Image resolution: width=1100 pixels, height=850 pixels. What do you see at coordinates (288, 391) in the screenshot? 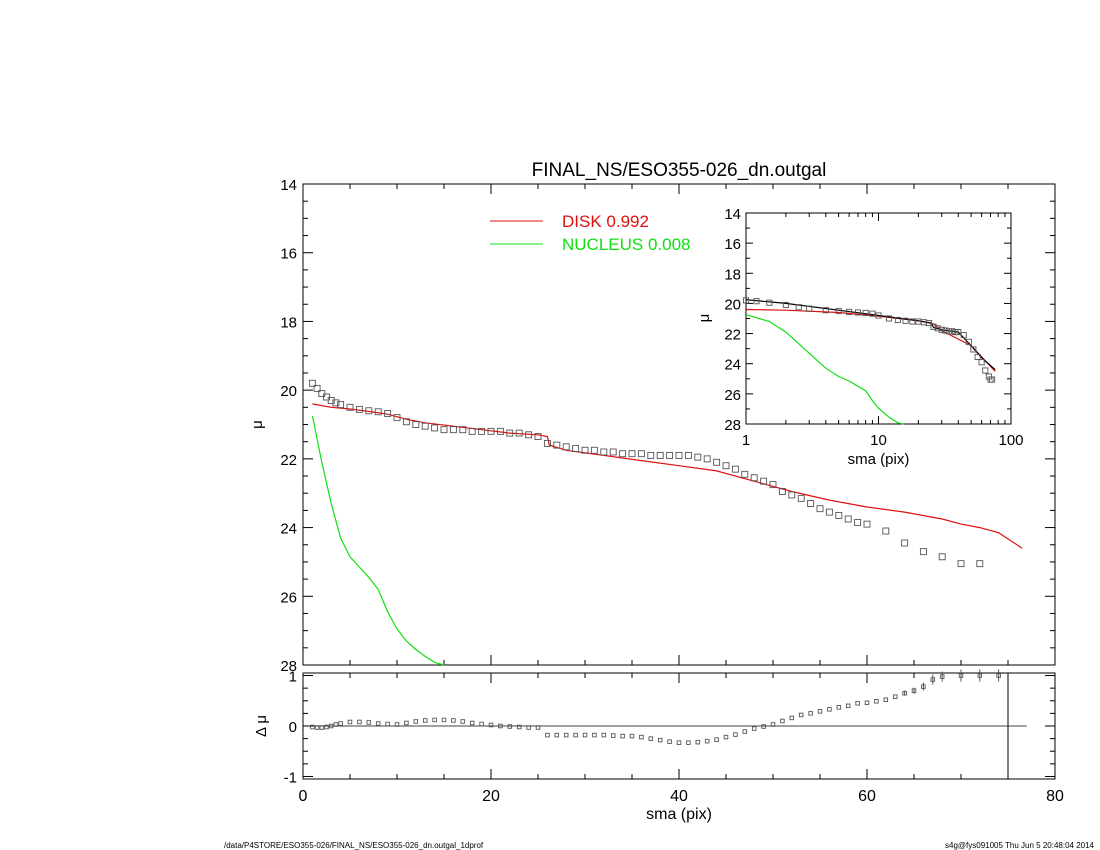
I see `main-y-tick-label: 20` at bounding box center [288, 391].